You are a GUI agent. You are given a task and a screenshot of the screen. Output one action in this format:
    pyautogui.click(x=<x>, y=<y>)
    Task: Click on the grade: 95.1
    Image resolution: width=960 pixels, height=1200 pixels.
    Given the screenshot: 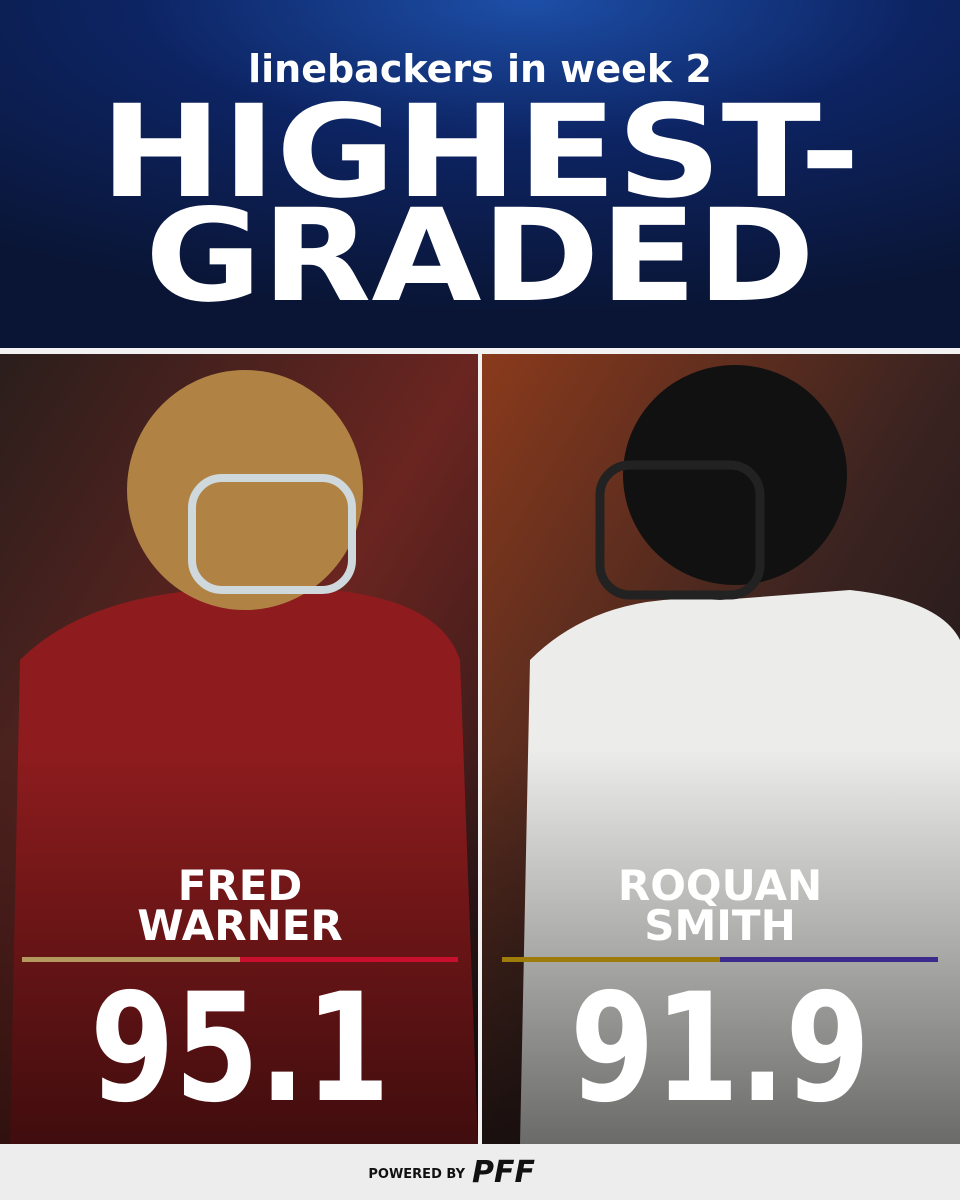 What is the action you would take?
    pyautogui.click(x=240, y=1049)
    